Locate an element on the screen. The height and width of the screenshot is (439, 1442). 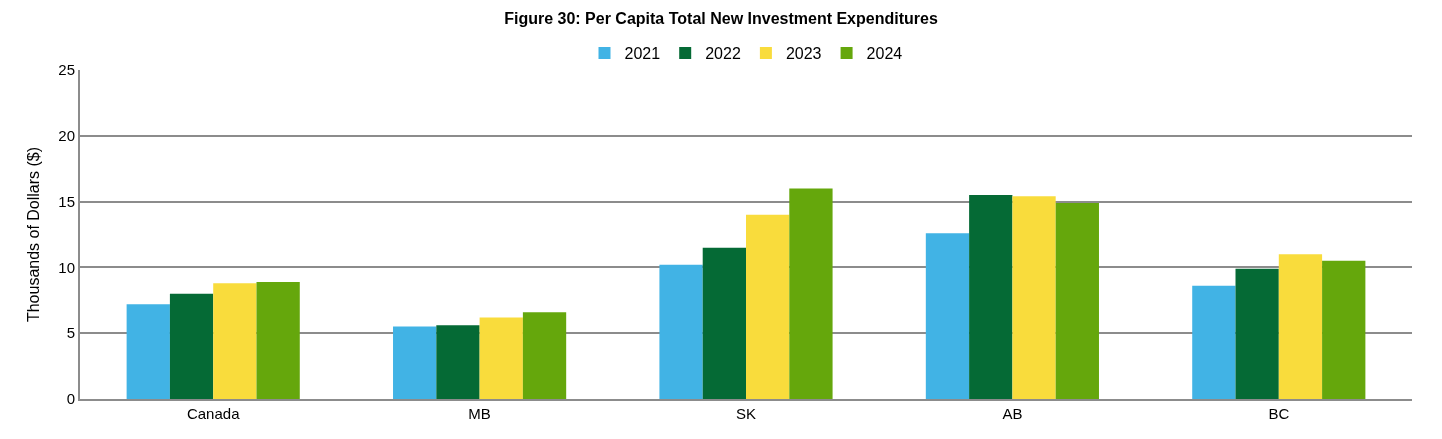
x-tick-label: MB is located at coordinates (479, 413).